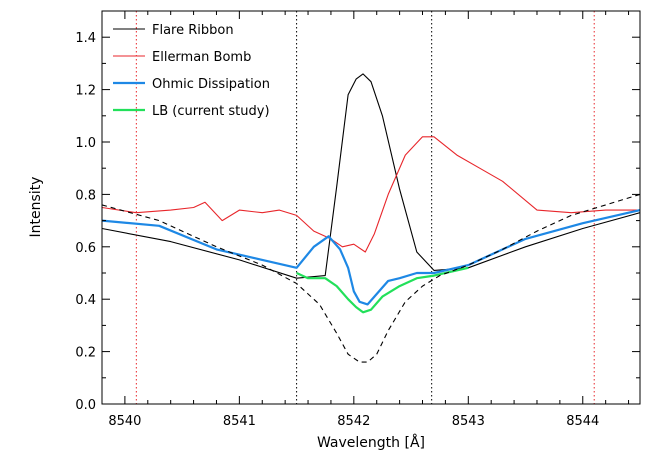  I want to click on x-tick-label: 8543, so click(468, 421).